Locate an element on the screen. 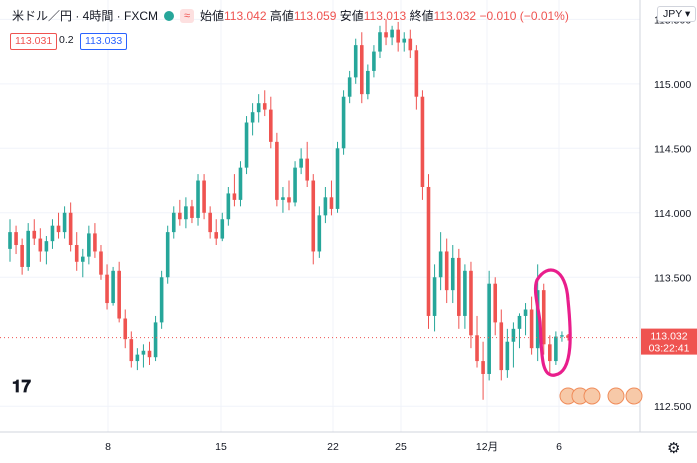 The height and width of the screenshot is (463, 697). y-tick-label: 114.500 is located at coordinates (672, 149).